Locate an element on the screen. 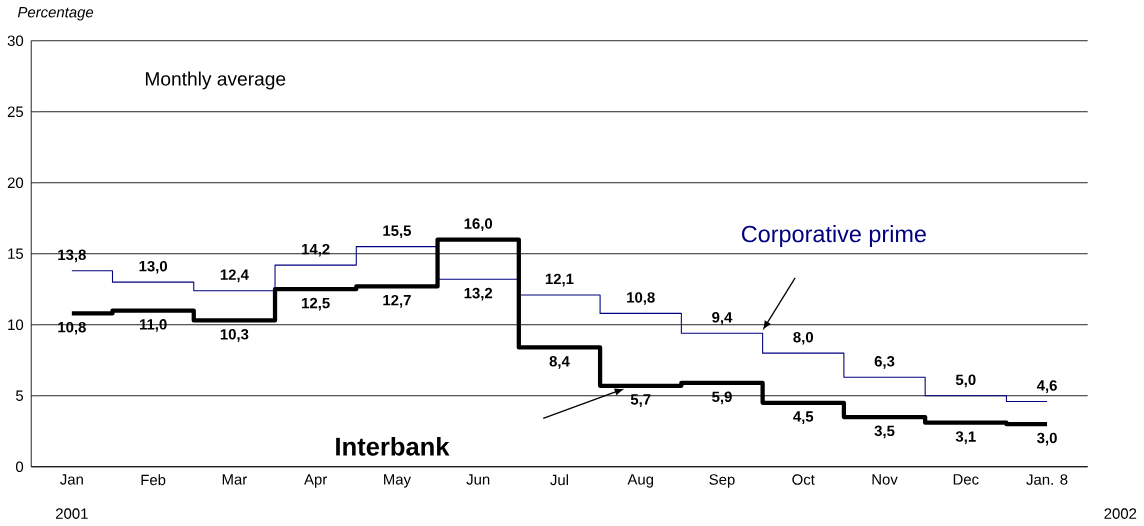 The height and width of the screenshot is (526, 1144). y-tick-label: 15 is located at coordinates (16, 253).